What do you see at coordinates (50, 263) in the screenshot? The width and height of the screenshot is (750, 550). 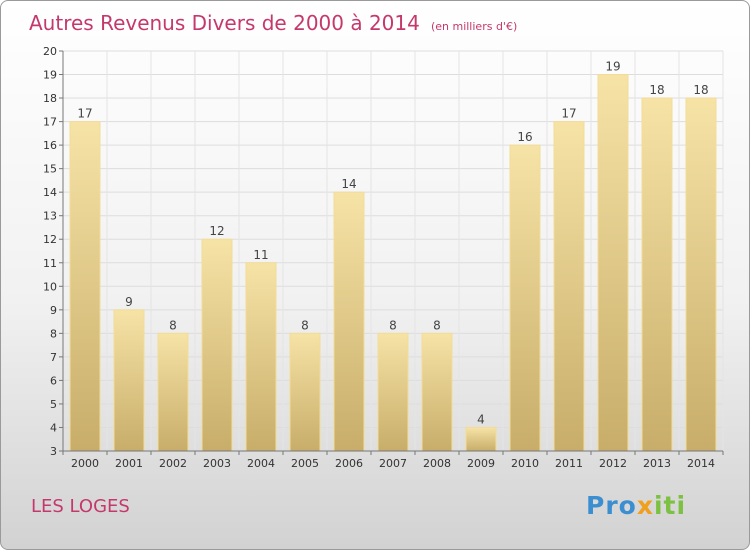 I see `y-tick-label: 11` at bounding box center [50, 263].